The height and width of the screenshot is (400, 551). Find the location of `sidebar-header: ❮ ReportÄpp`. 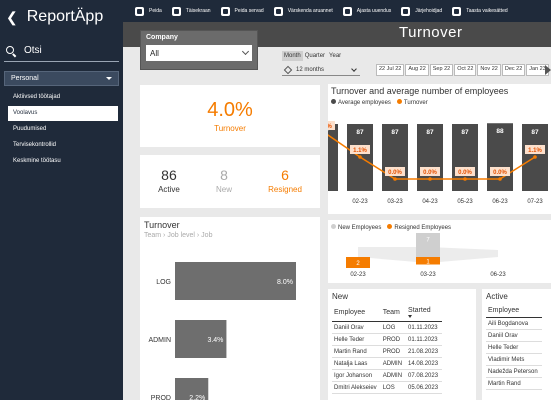

sidebar-header: ❮ ReportÄpp is located at coordinates (61, 17).